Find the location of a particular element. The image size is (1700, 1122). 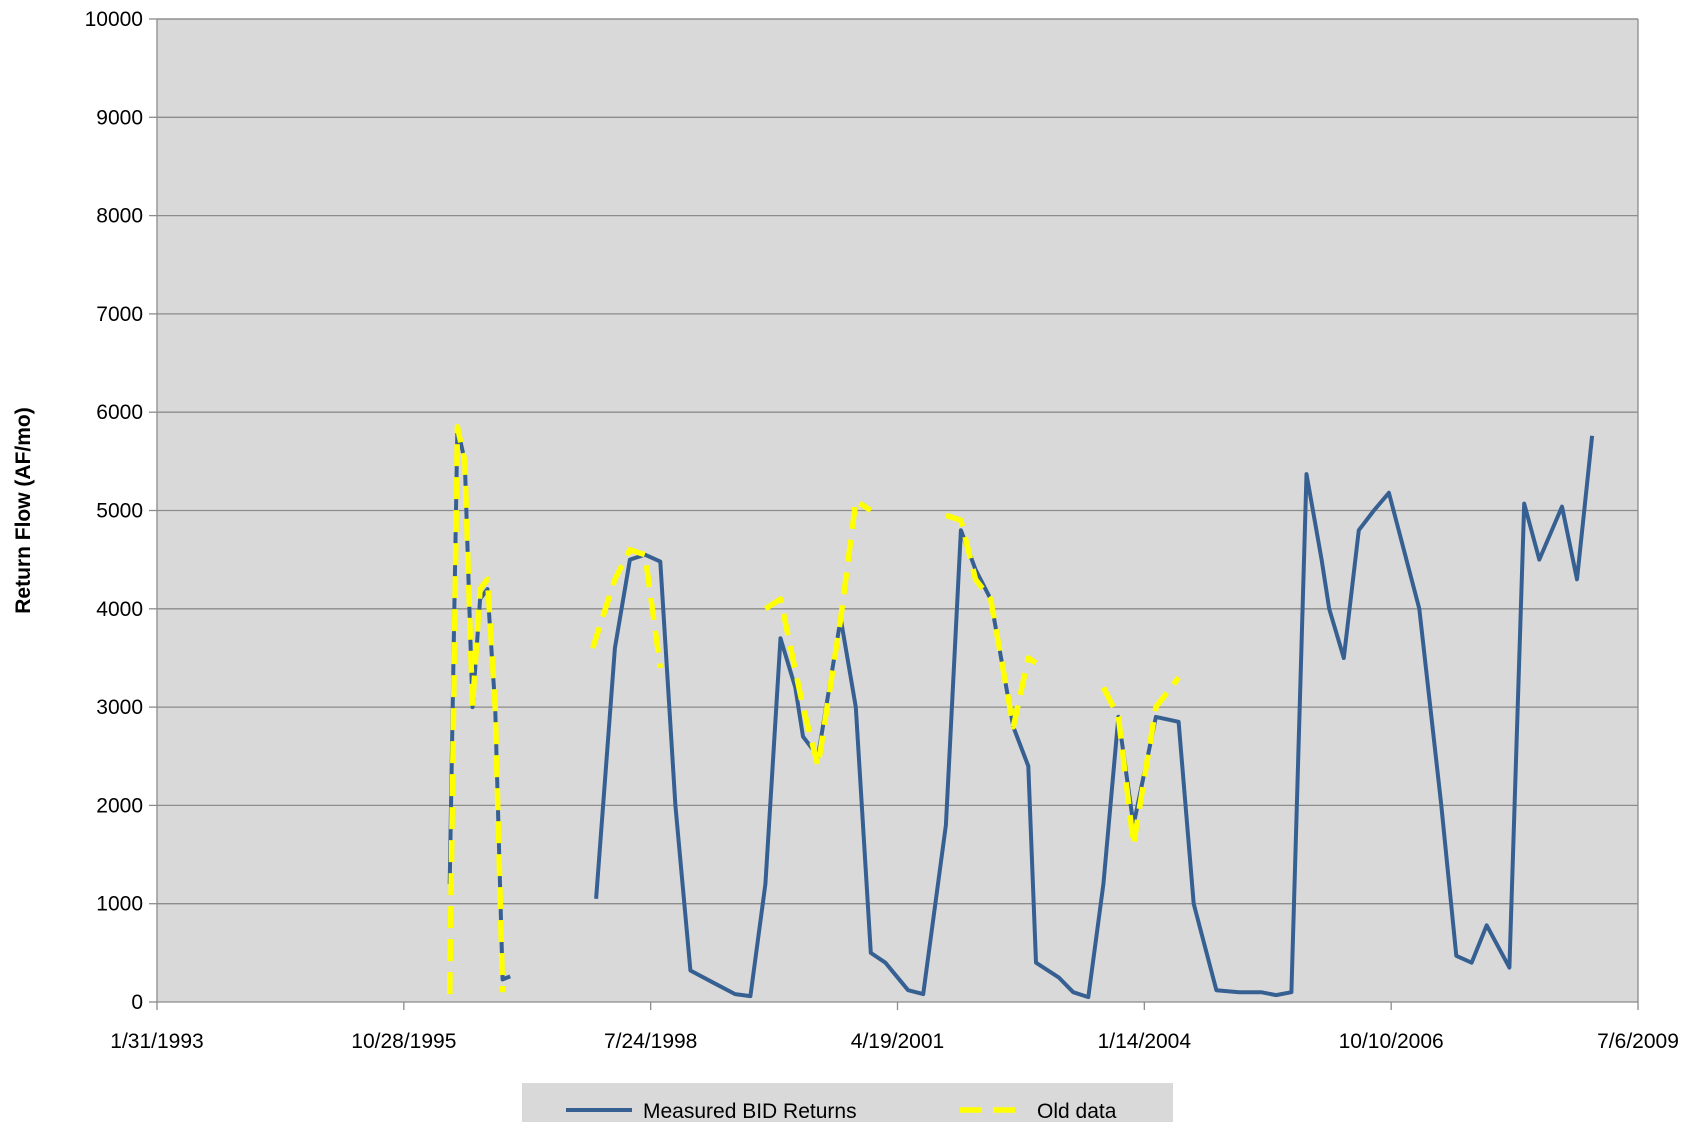

legend-box is located at coordinates (847, 1102).